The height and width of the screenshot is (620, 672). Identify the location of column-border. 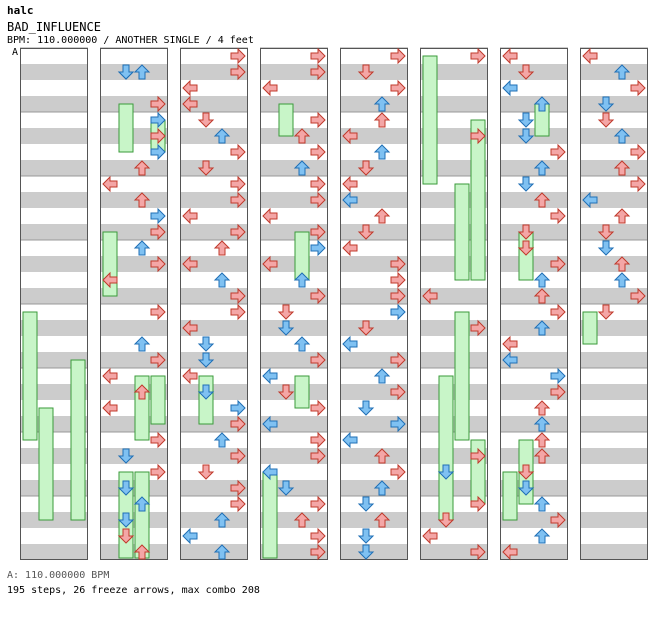
(374, 304).